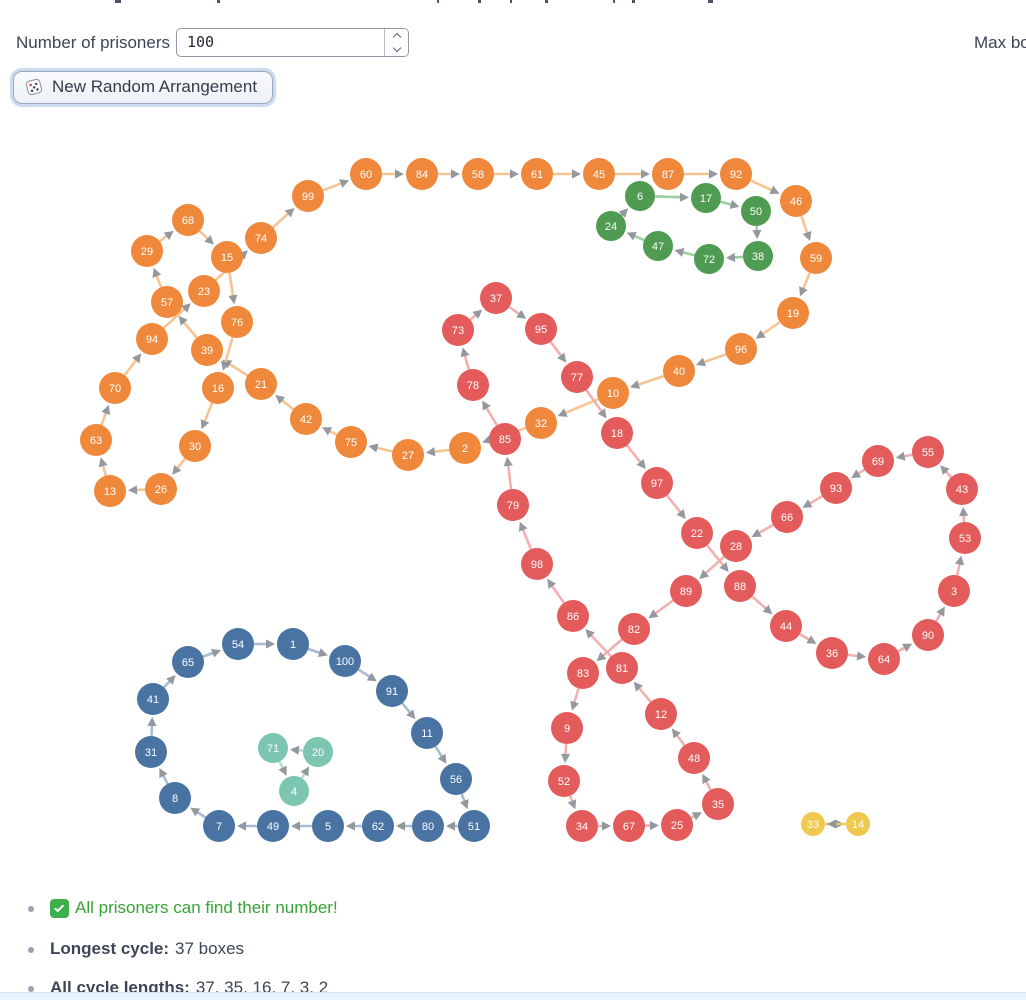  What do you see at coordinates (611, 226) in the screenshot?
I see `graph-node-24: 24` at bounding box center [611, 226].